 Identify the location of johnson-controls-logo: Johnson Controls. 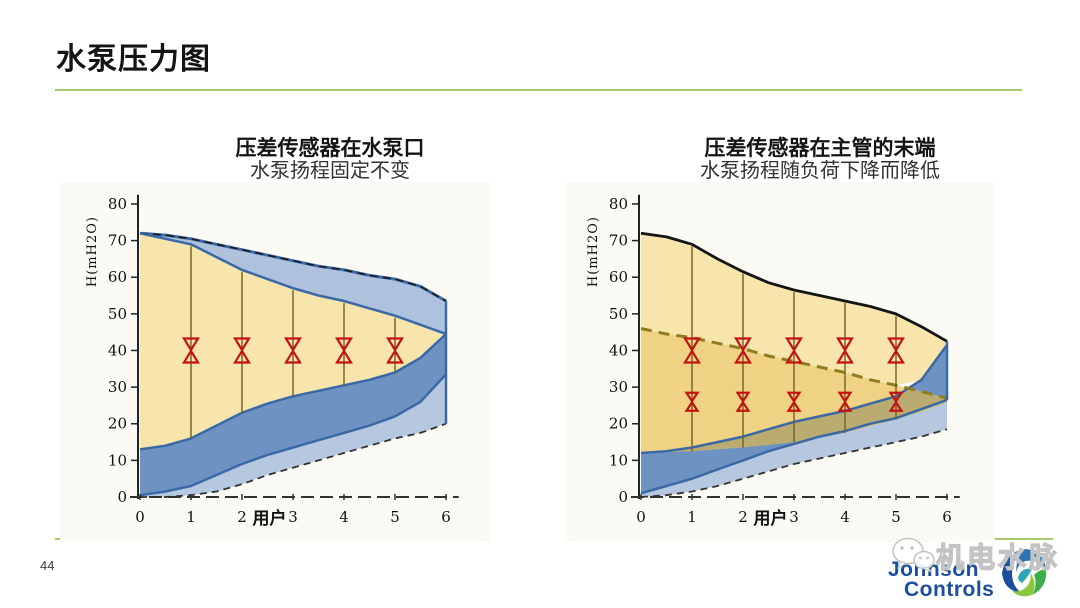
(941, 579).